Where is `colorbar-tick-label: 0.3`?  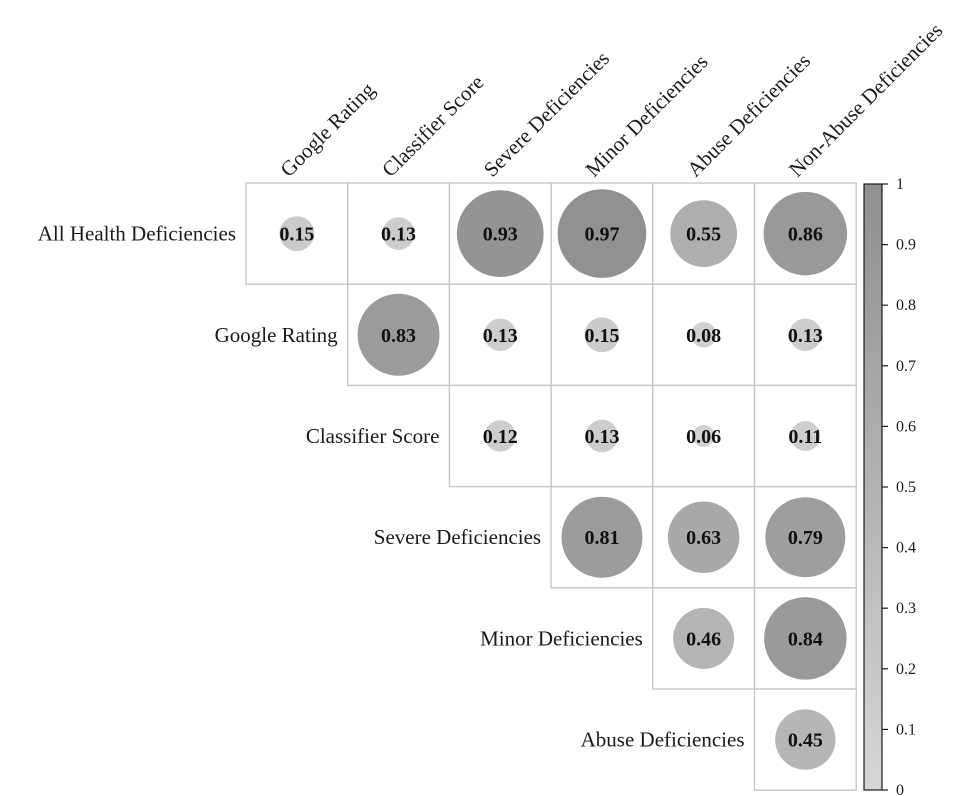
colorbar-tick-label: 0.3 is located at coordinates (906, 608).